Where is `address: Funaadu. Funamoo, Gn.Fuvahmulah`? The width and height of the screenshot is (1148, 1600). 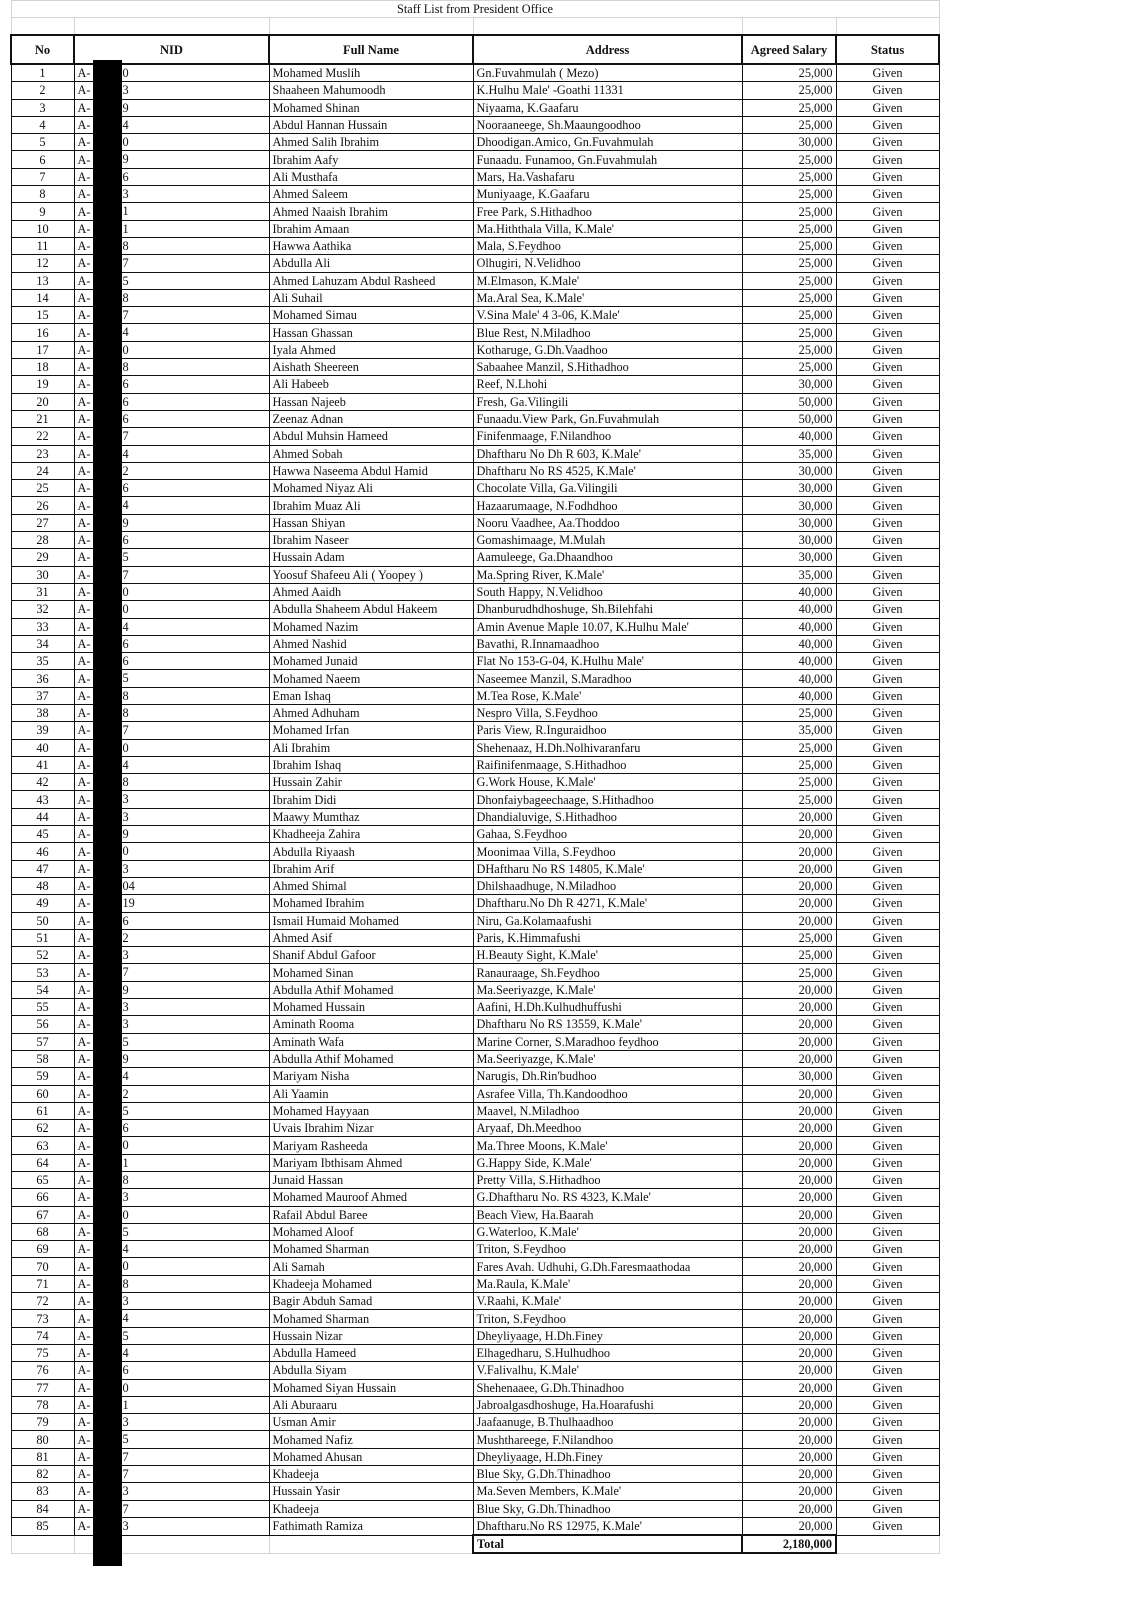
address: Funaadu. Funamoo, Gn.Fuvahmulah is located at coordinates (607, 159).